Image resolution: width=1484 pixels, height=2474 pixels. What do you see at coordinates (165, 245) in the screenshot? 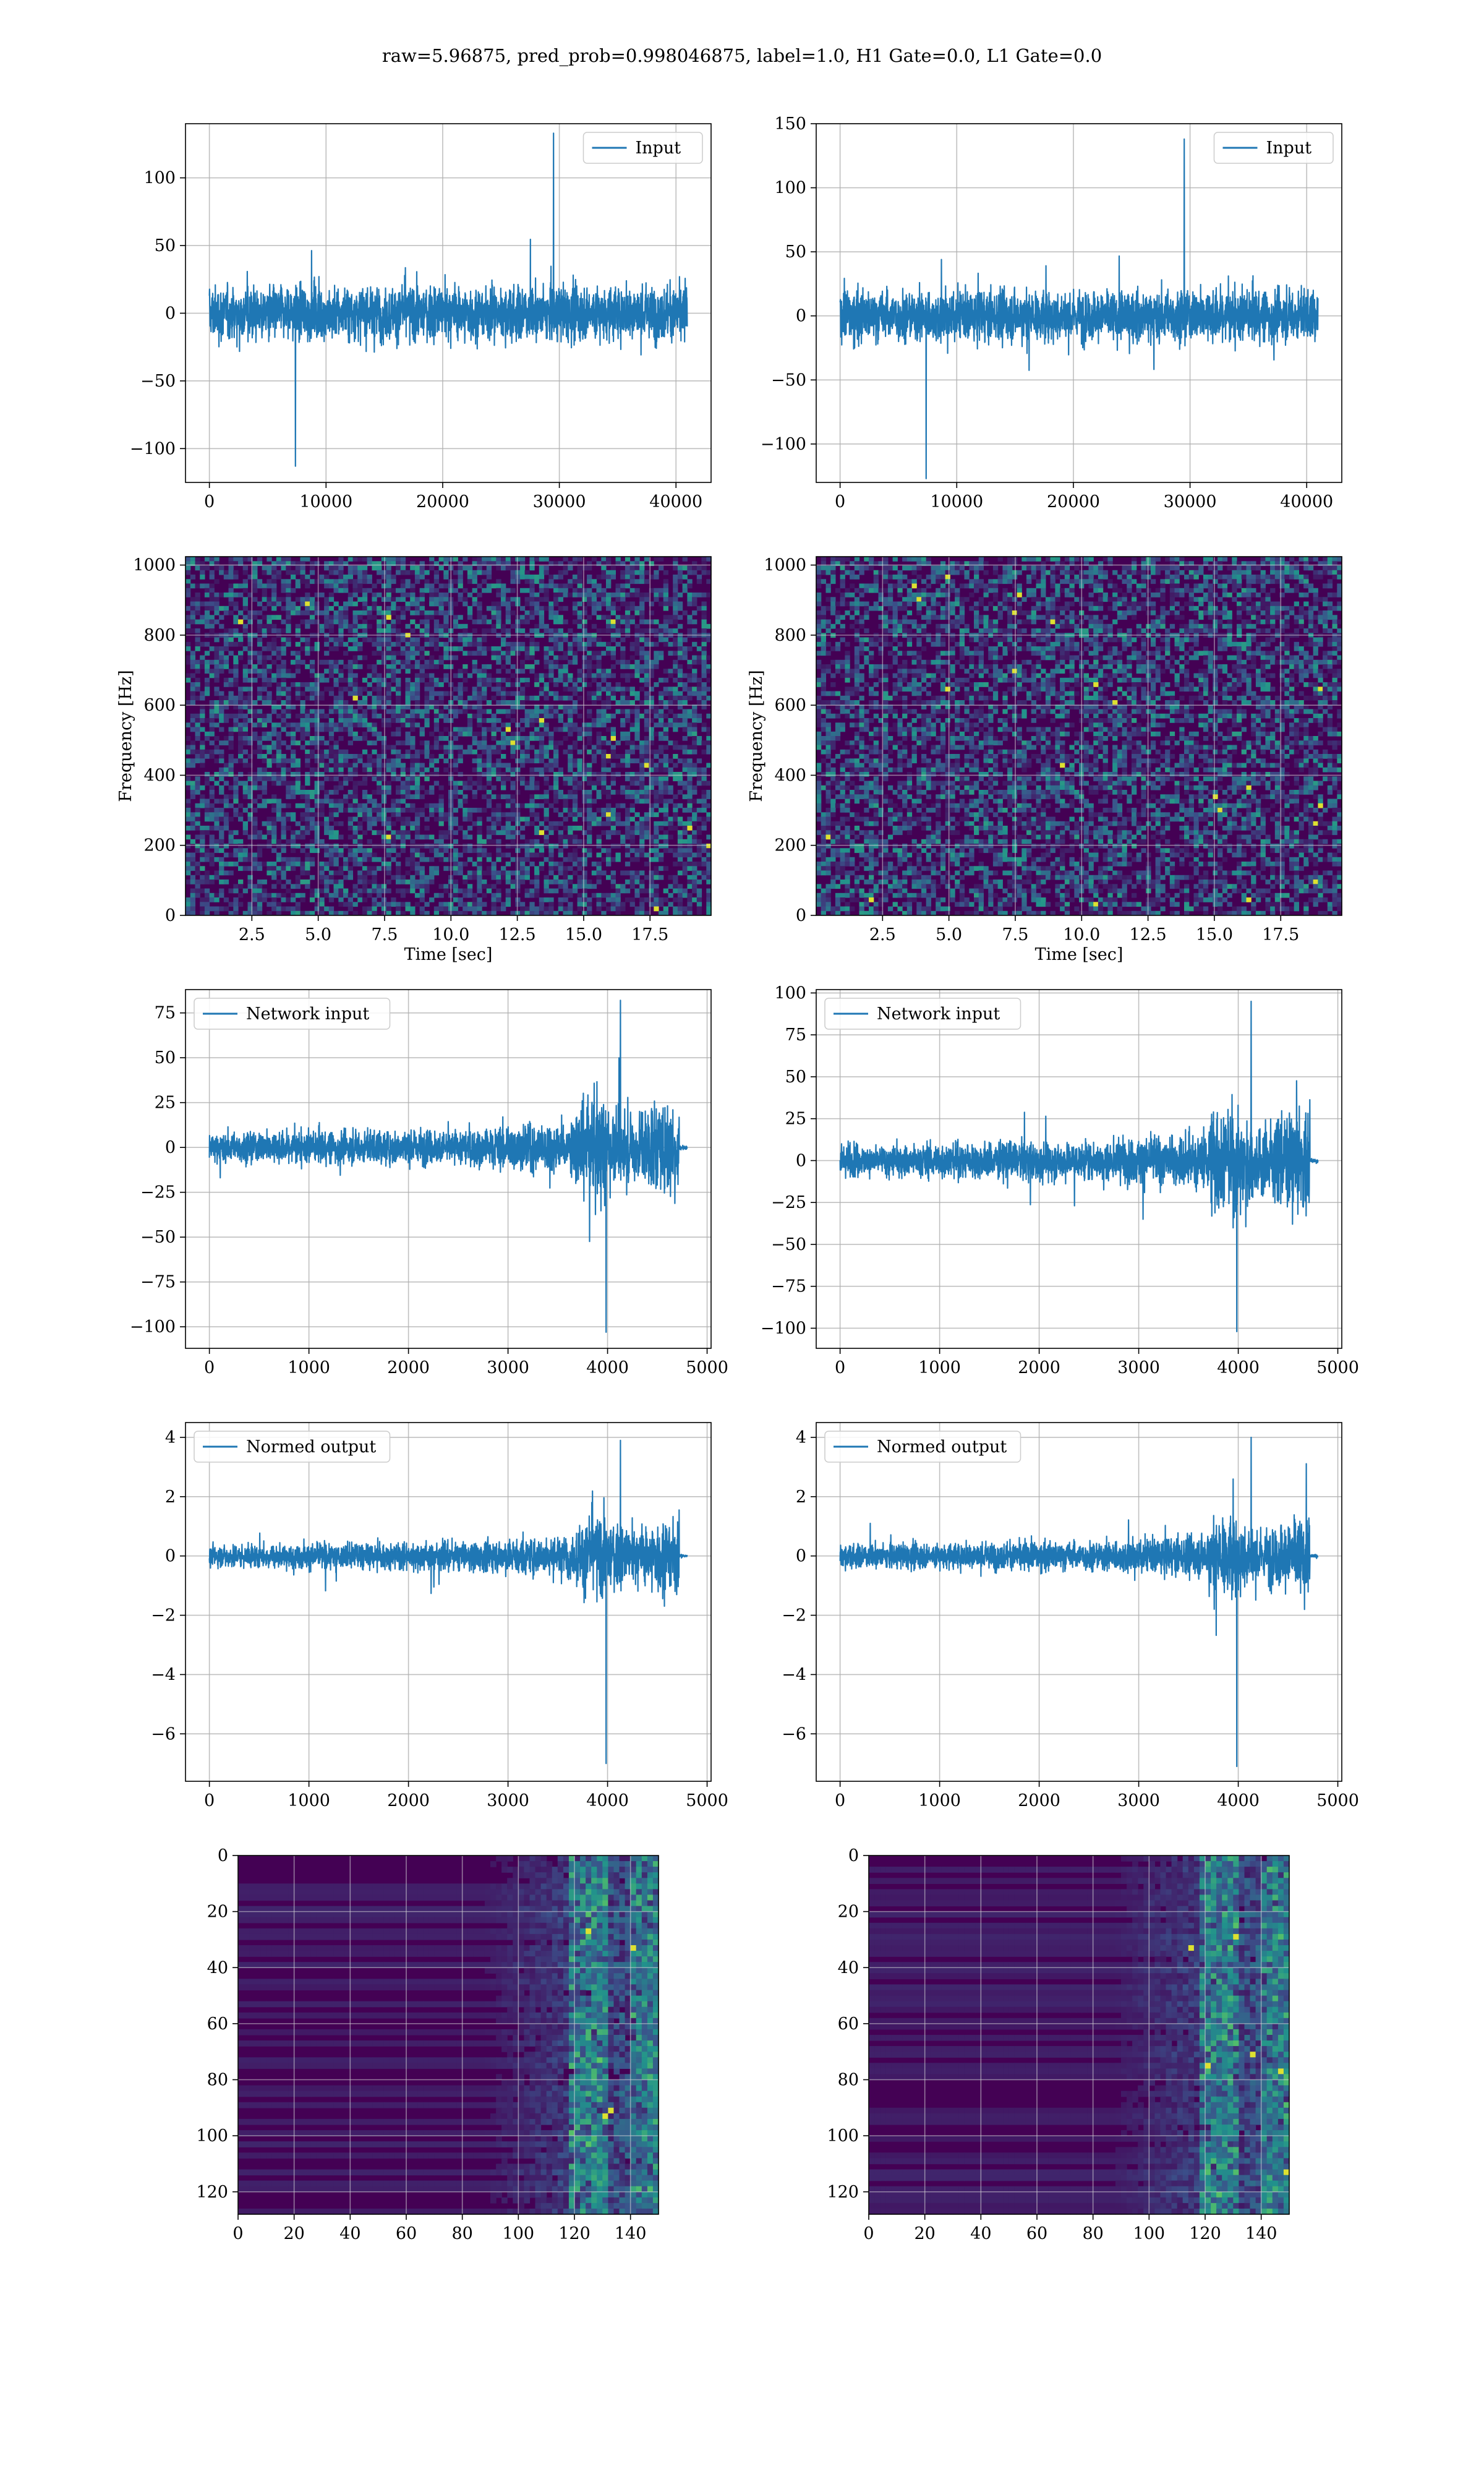
I see `input-h1-ytick-label: 50` at bounding box center [165, 245].